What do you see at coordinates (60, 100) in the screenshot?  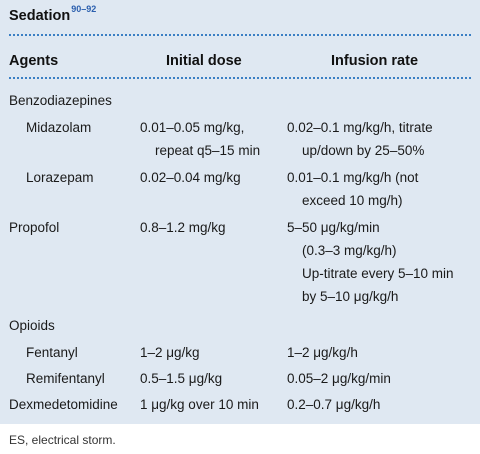 I see `group-benzodiazepines: Benzodiazepines` at bounding box center [60, 100].